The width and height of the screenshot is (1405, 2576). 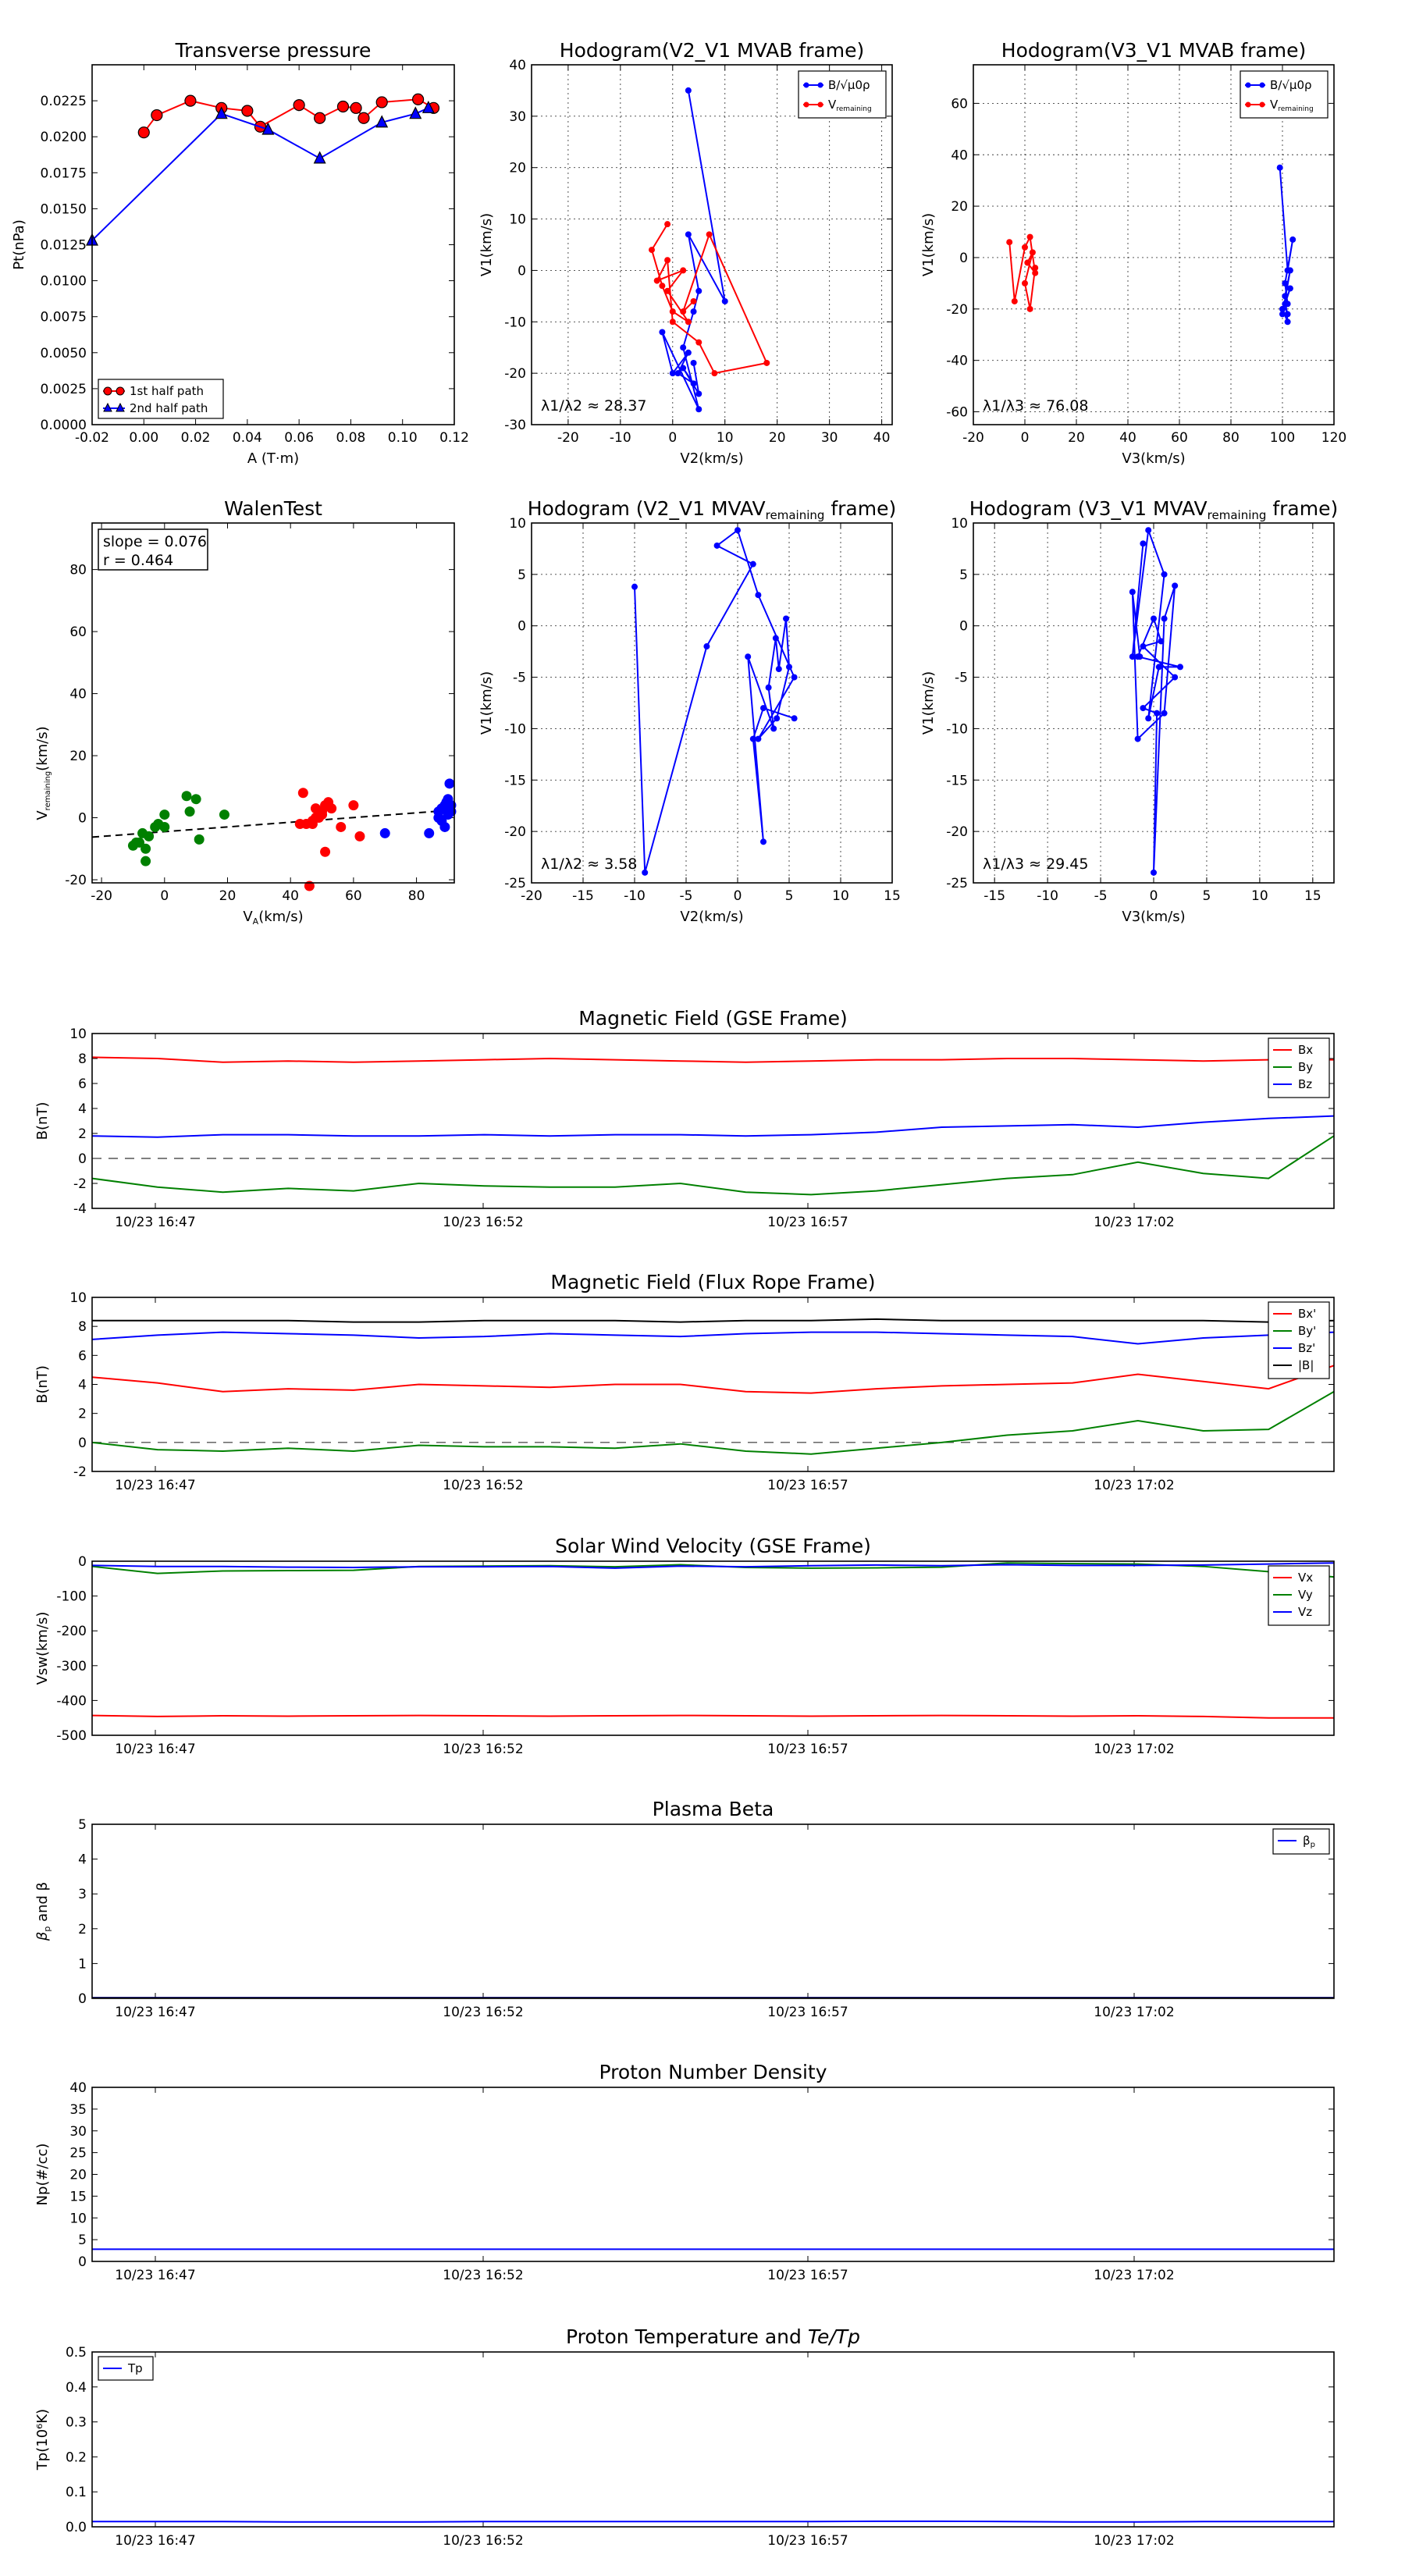 What do you see at coordinates (738, 896) in the screenshot?
I see `x-tick-label-4-4: 0` at bounding box center [738, 896].